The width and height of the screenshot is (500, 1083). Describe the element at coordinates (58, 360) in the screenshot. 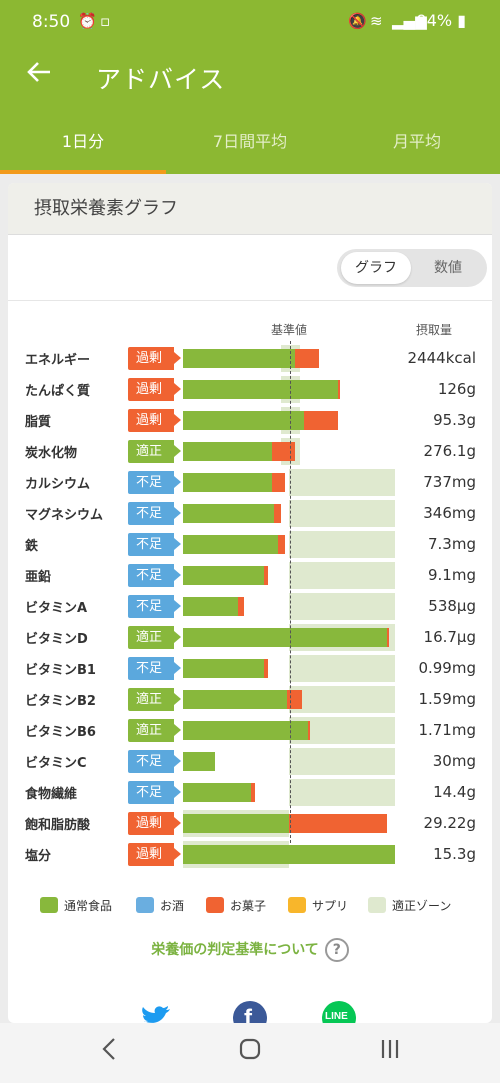

I see `nutrient-name: エネルギー` at that location.